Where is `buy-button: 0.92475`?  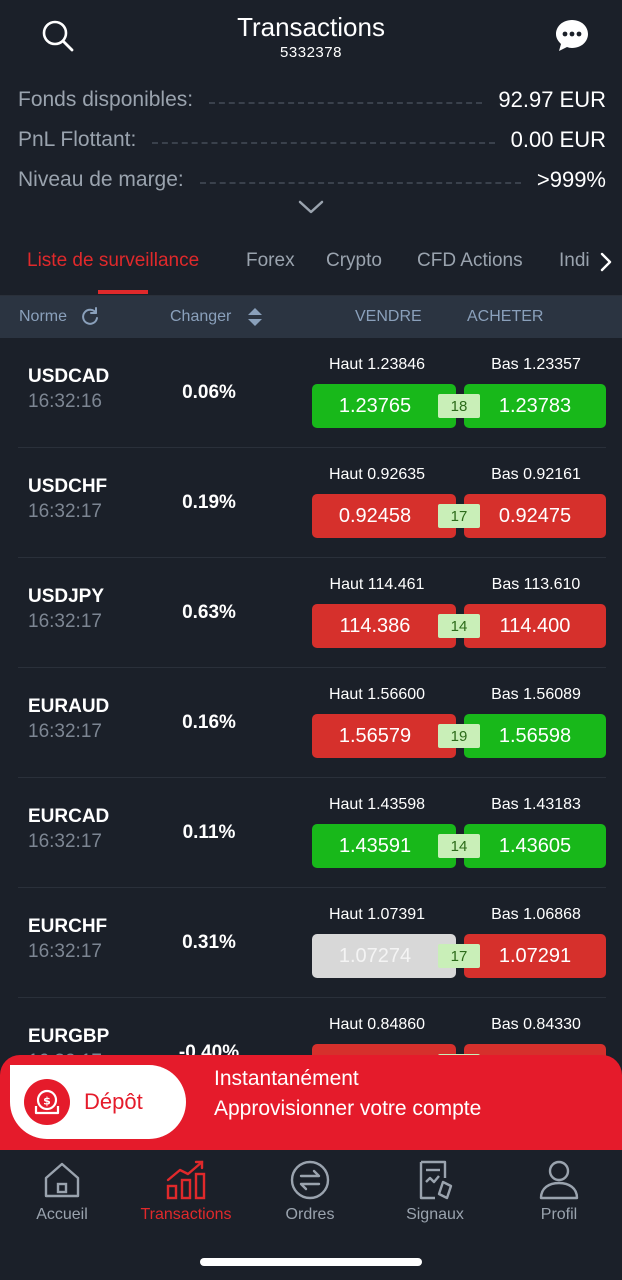 buy-button: 0.92475 is located at coordinates (535, 516).